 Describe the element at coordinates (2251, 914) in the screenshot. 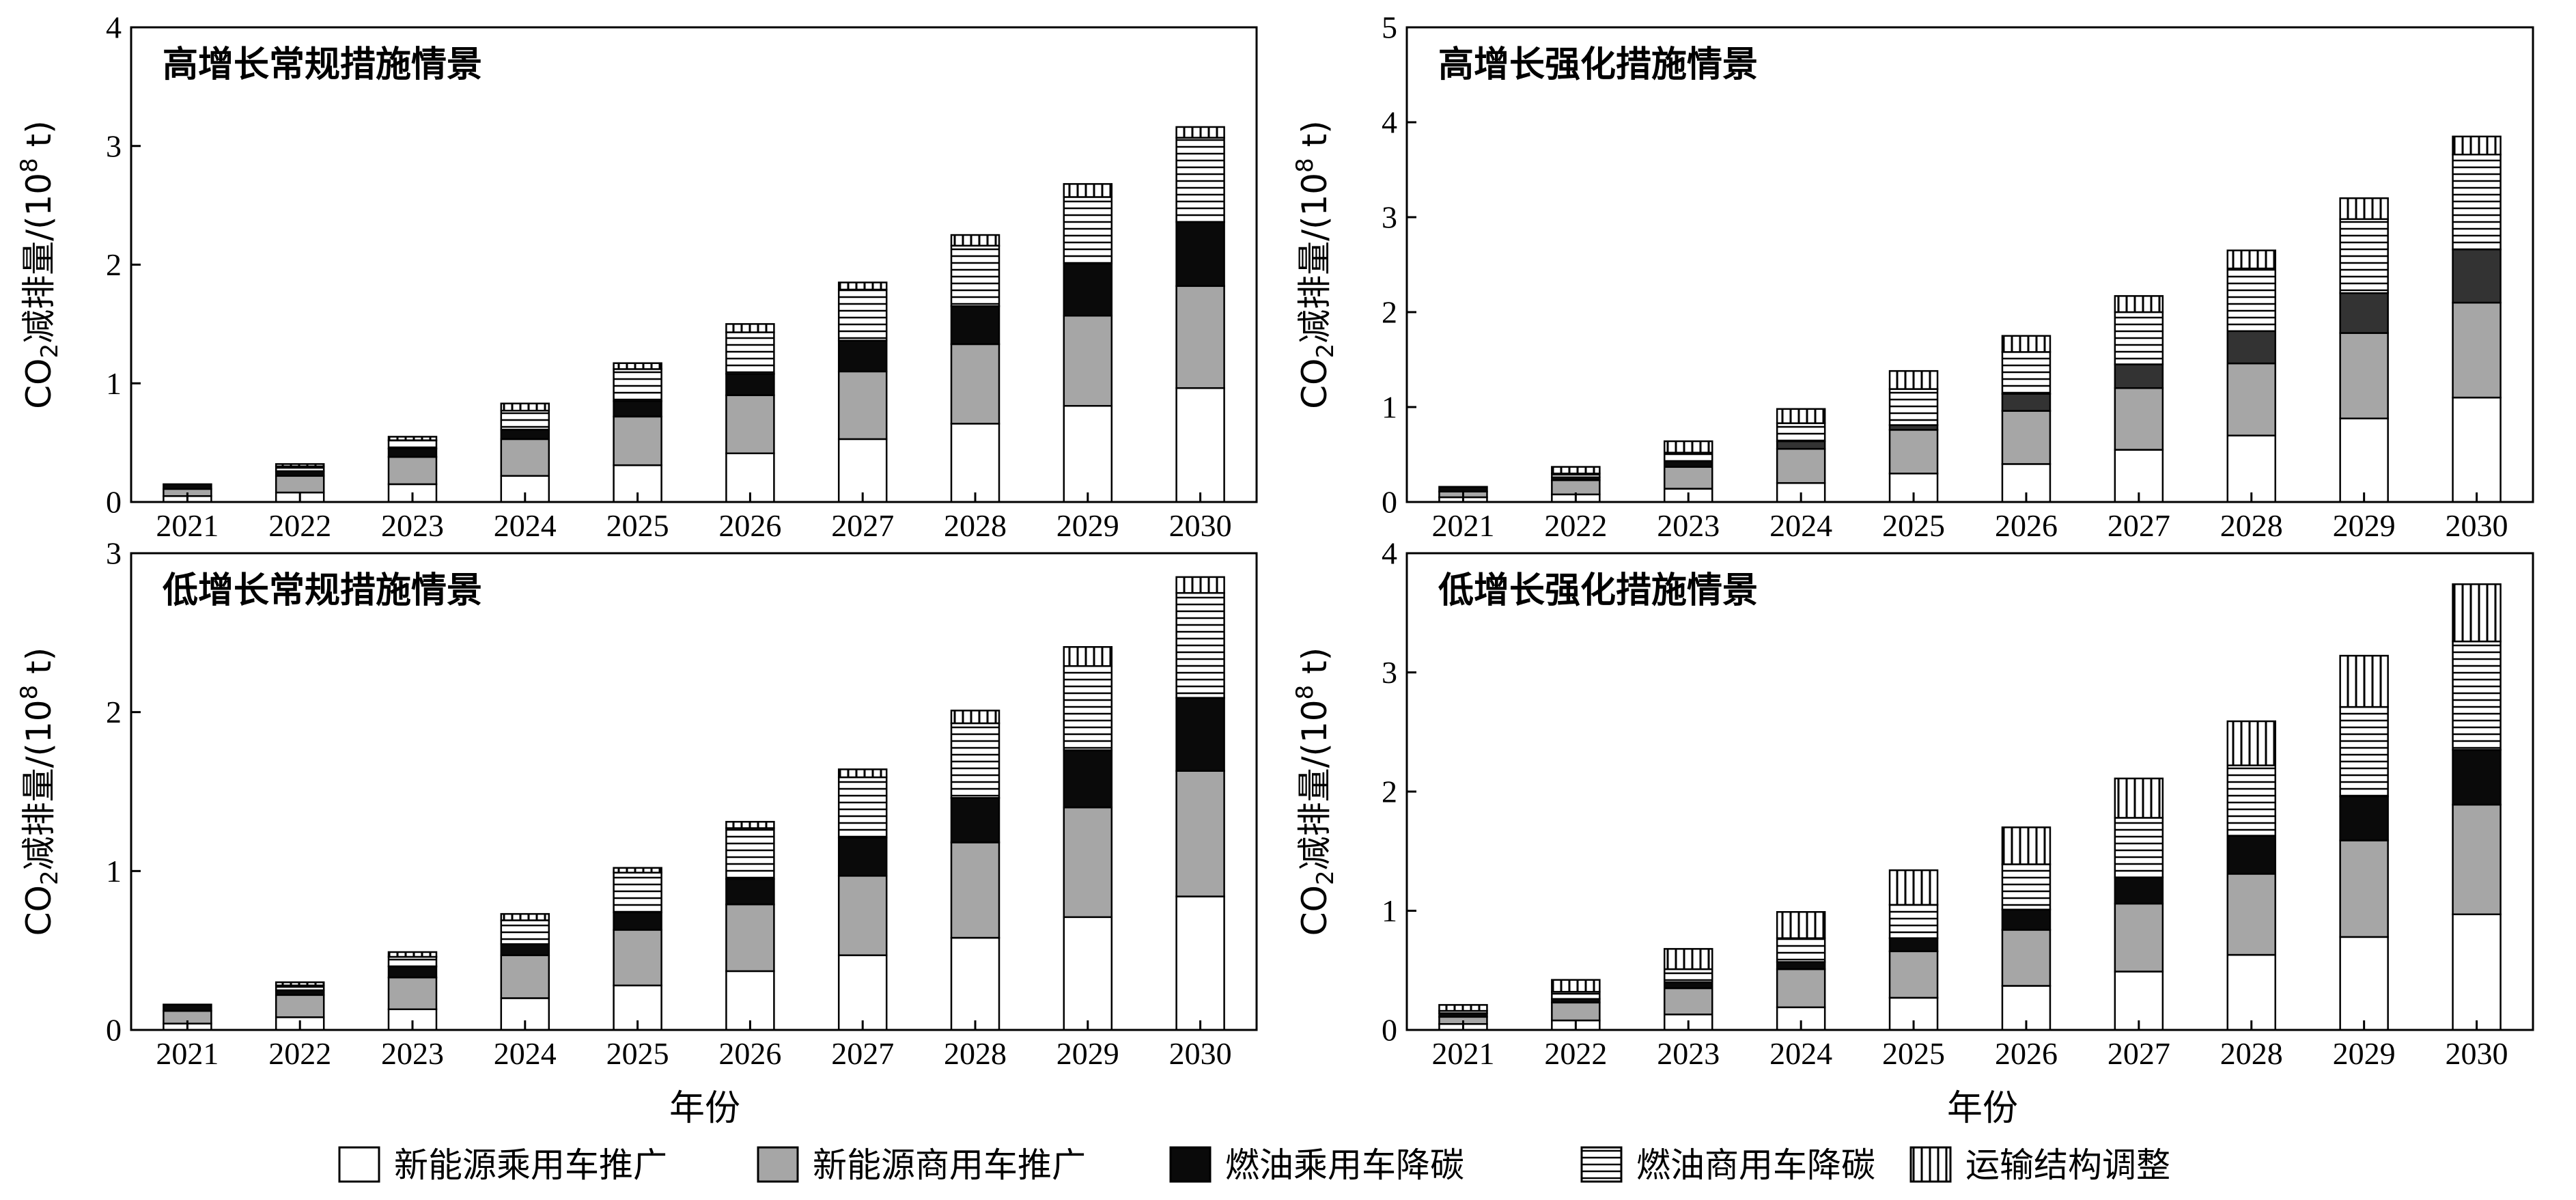

I see `bar-segment-2028-s1` at that location.